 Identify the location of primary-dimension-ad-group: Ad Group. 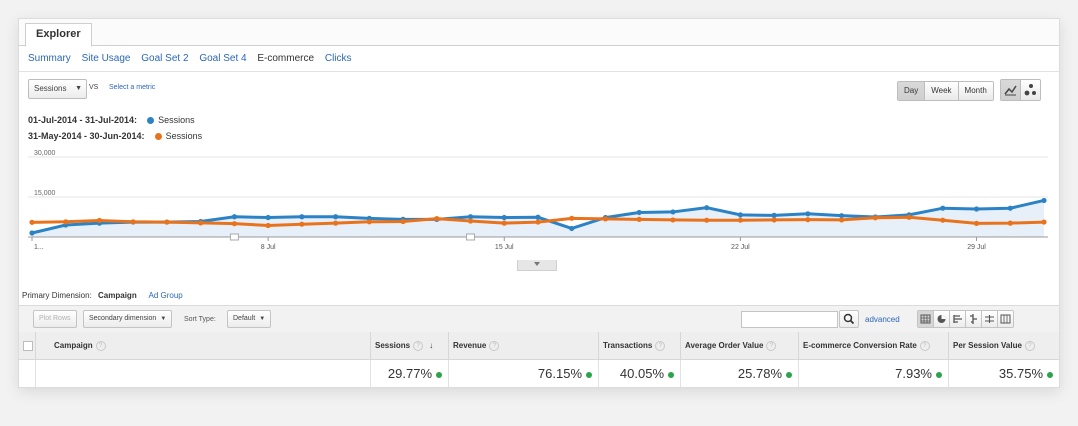
(165, 295).